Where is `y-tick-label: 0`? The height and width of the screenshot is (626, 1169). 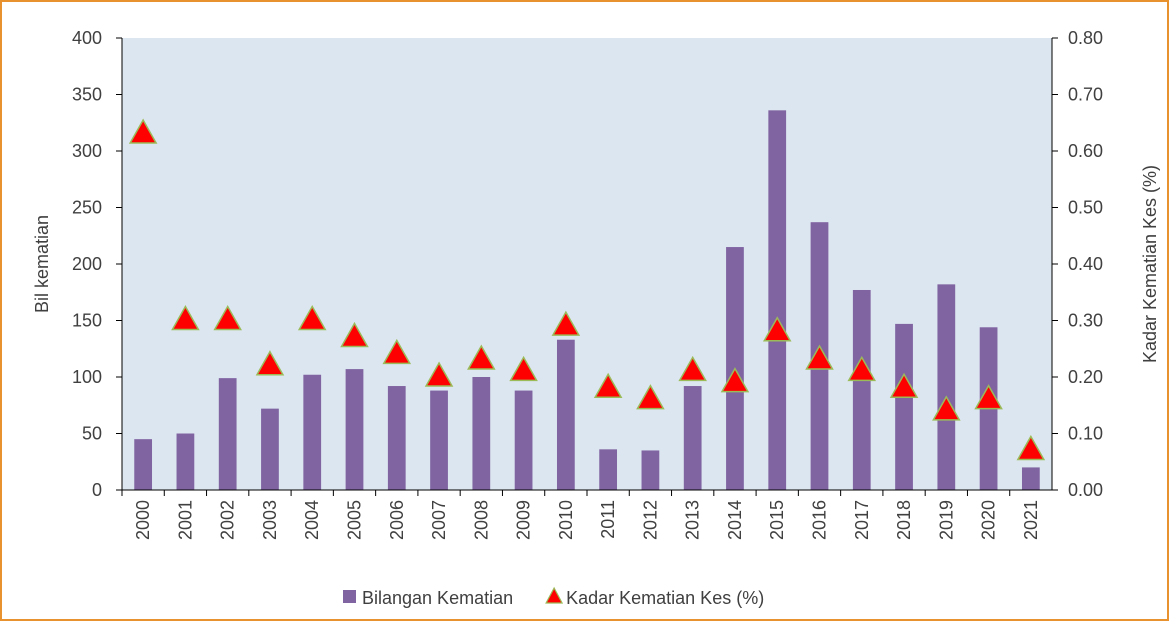
y-tick-label: 0 is located at coordinates (97, 490).